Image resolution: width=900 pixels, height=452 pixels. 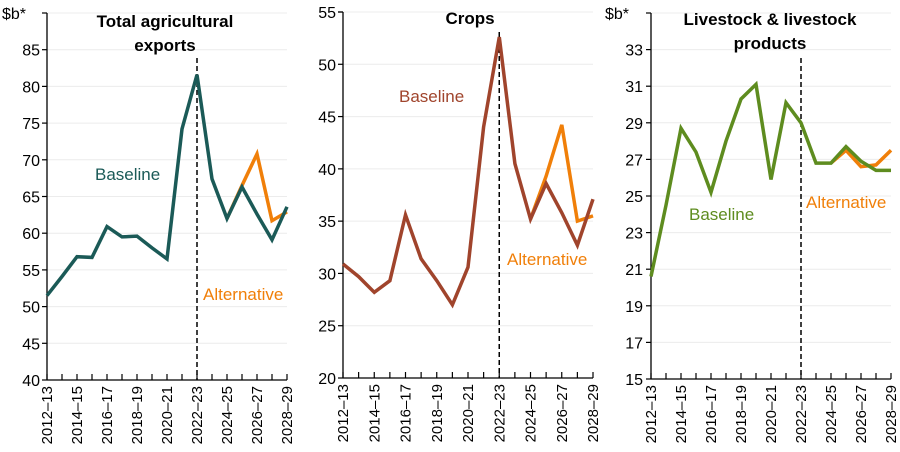 I want to click on y-tick-label: 15, so click(x=634, y=380).